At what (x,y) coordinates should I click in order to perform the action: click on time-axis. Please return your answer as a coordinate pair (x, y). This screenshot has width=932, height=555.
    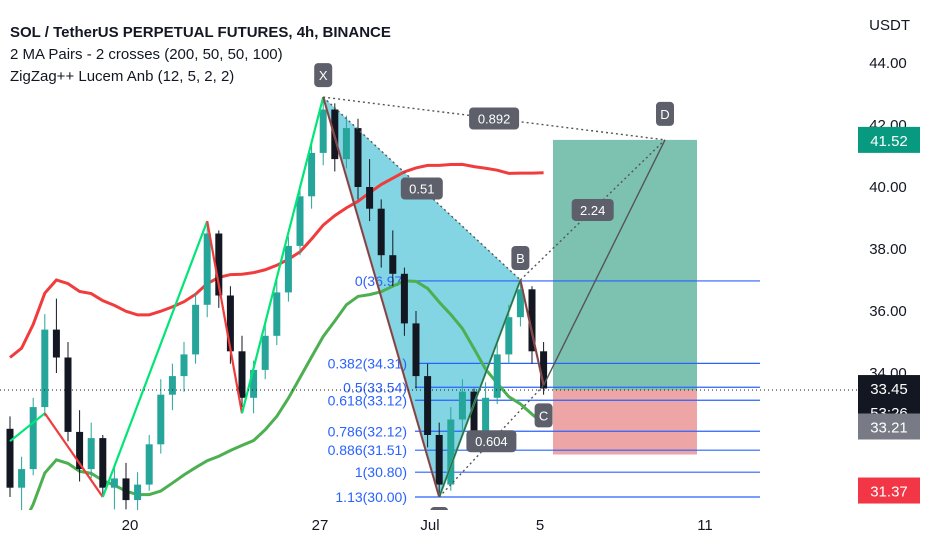
    Looking at the image, I should click on (429, 530).